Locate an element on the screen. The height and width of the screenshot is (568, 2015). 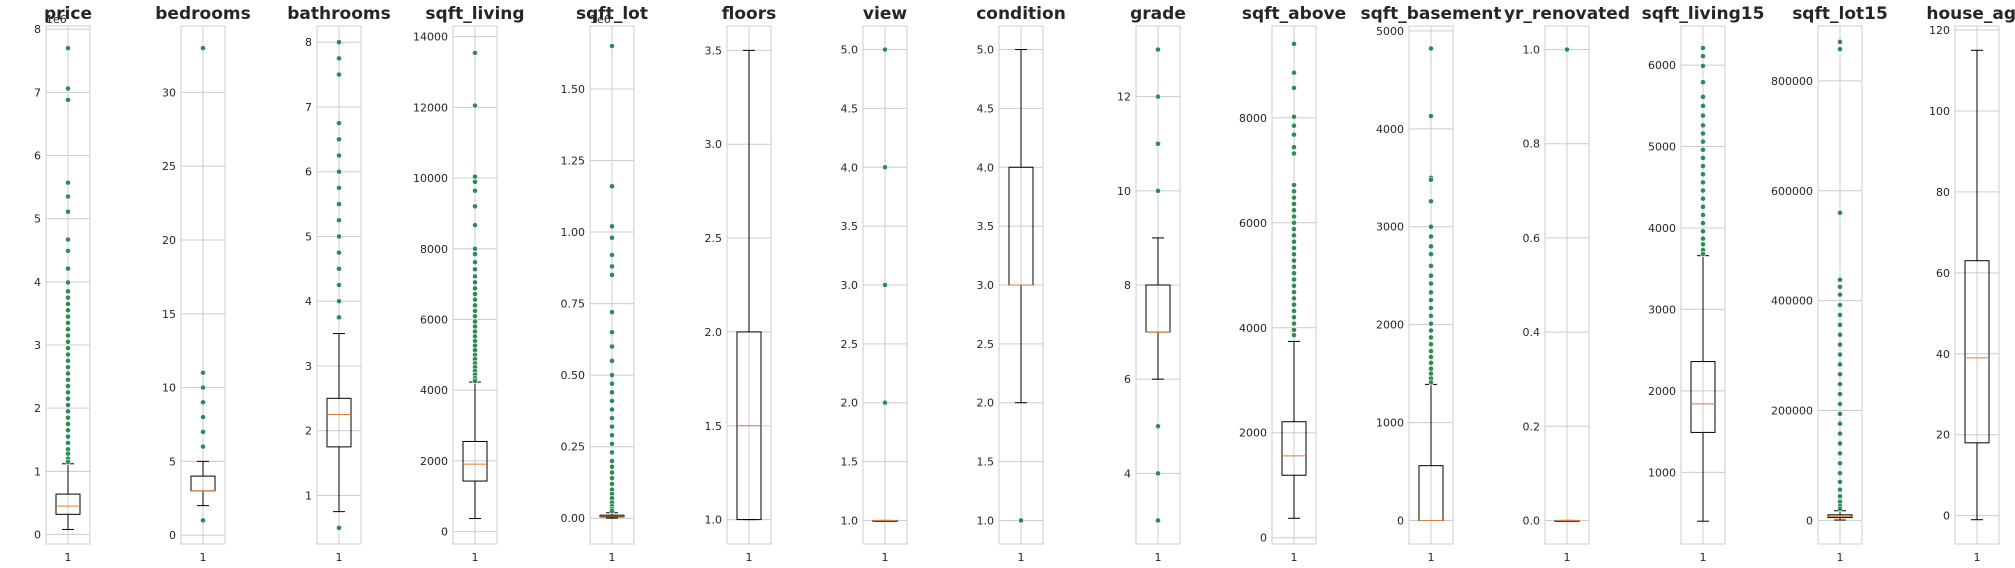
chart-panel: 0 1000 2000 3000 4000 5000 1 sqft_basement is located at coordinates (1430, 284).